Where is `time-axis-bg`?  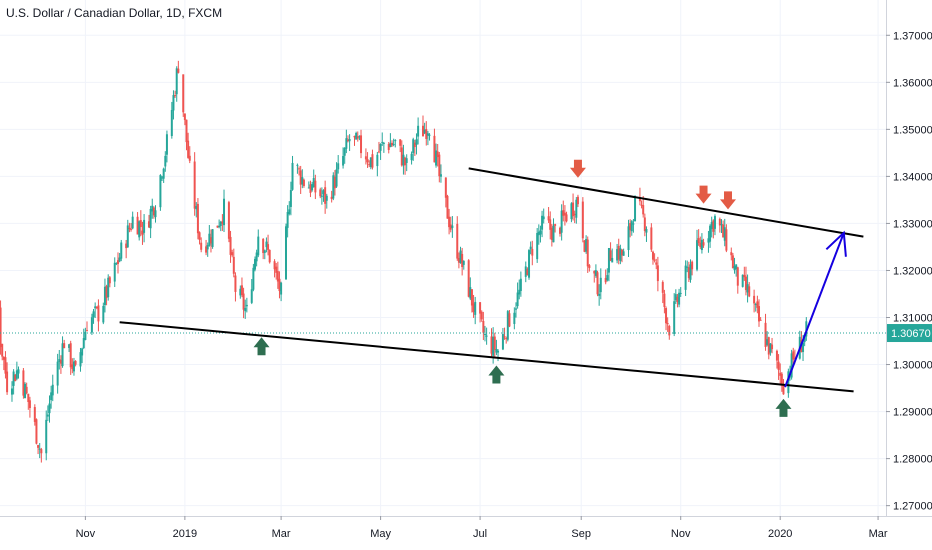
time-axis-bg is located at coordinates (466, 533).